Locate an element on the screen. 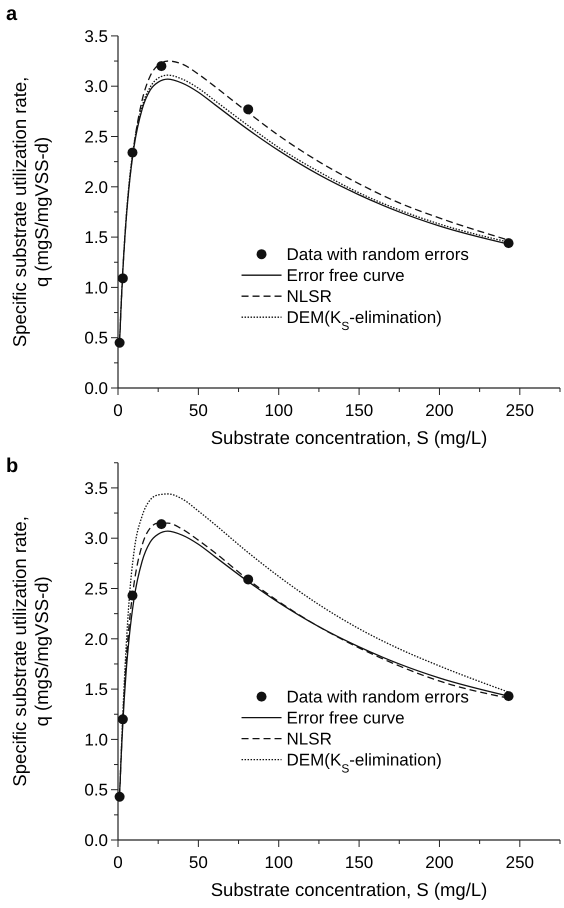  chart-title: b is located at coordinates (12, 466).